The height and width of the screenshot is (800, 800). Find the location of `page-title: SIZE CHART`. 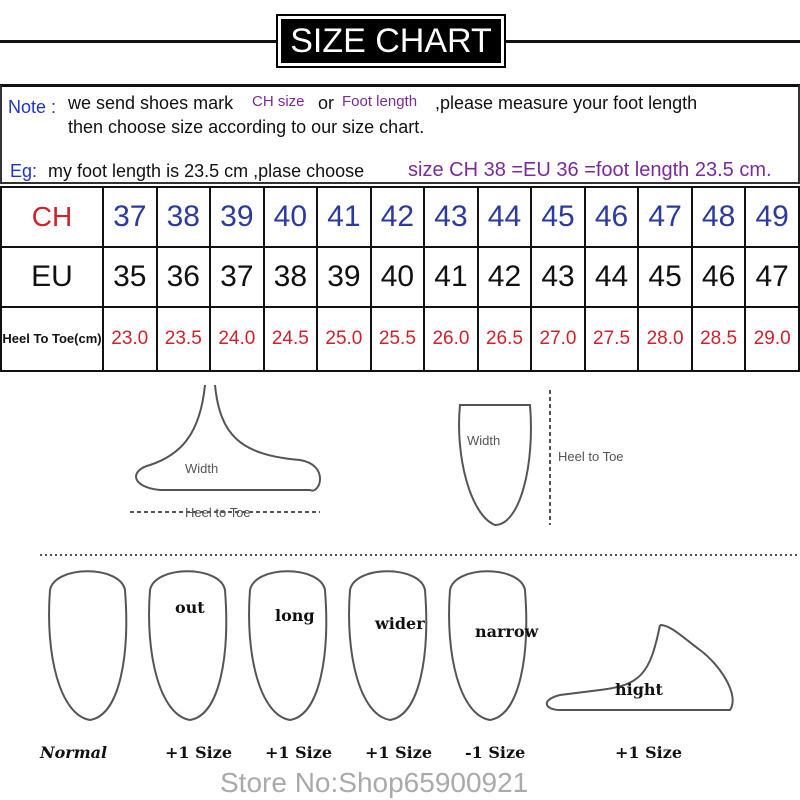

page-title: SIZE CHART is located at coordinates (391, 41).